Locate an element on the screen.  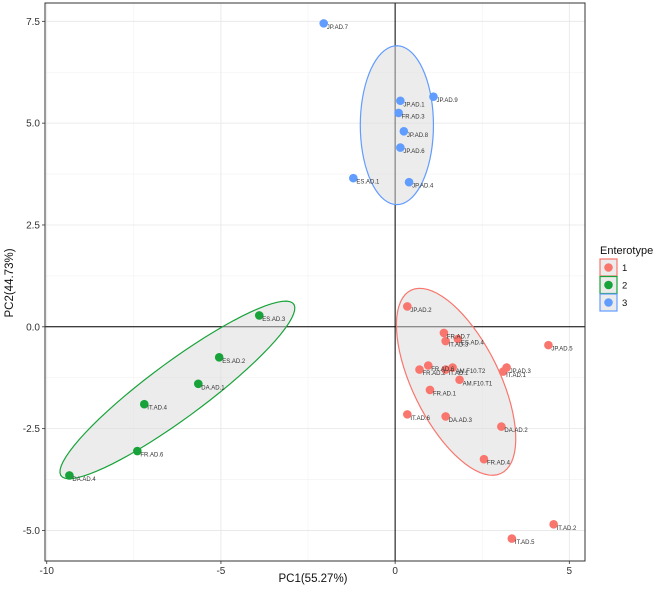
data-point-label: FR.AD.2 is located at coordinates (435, 374).